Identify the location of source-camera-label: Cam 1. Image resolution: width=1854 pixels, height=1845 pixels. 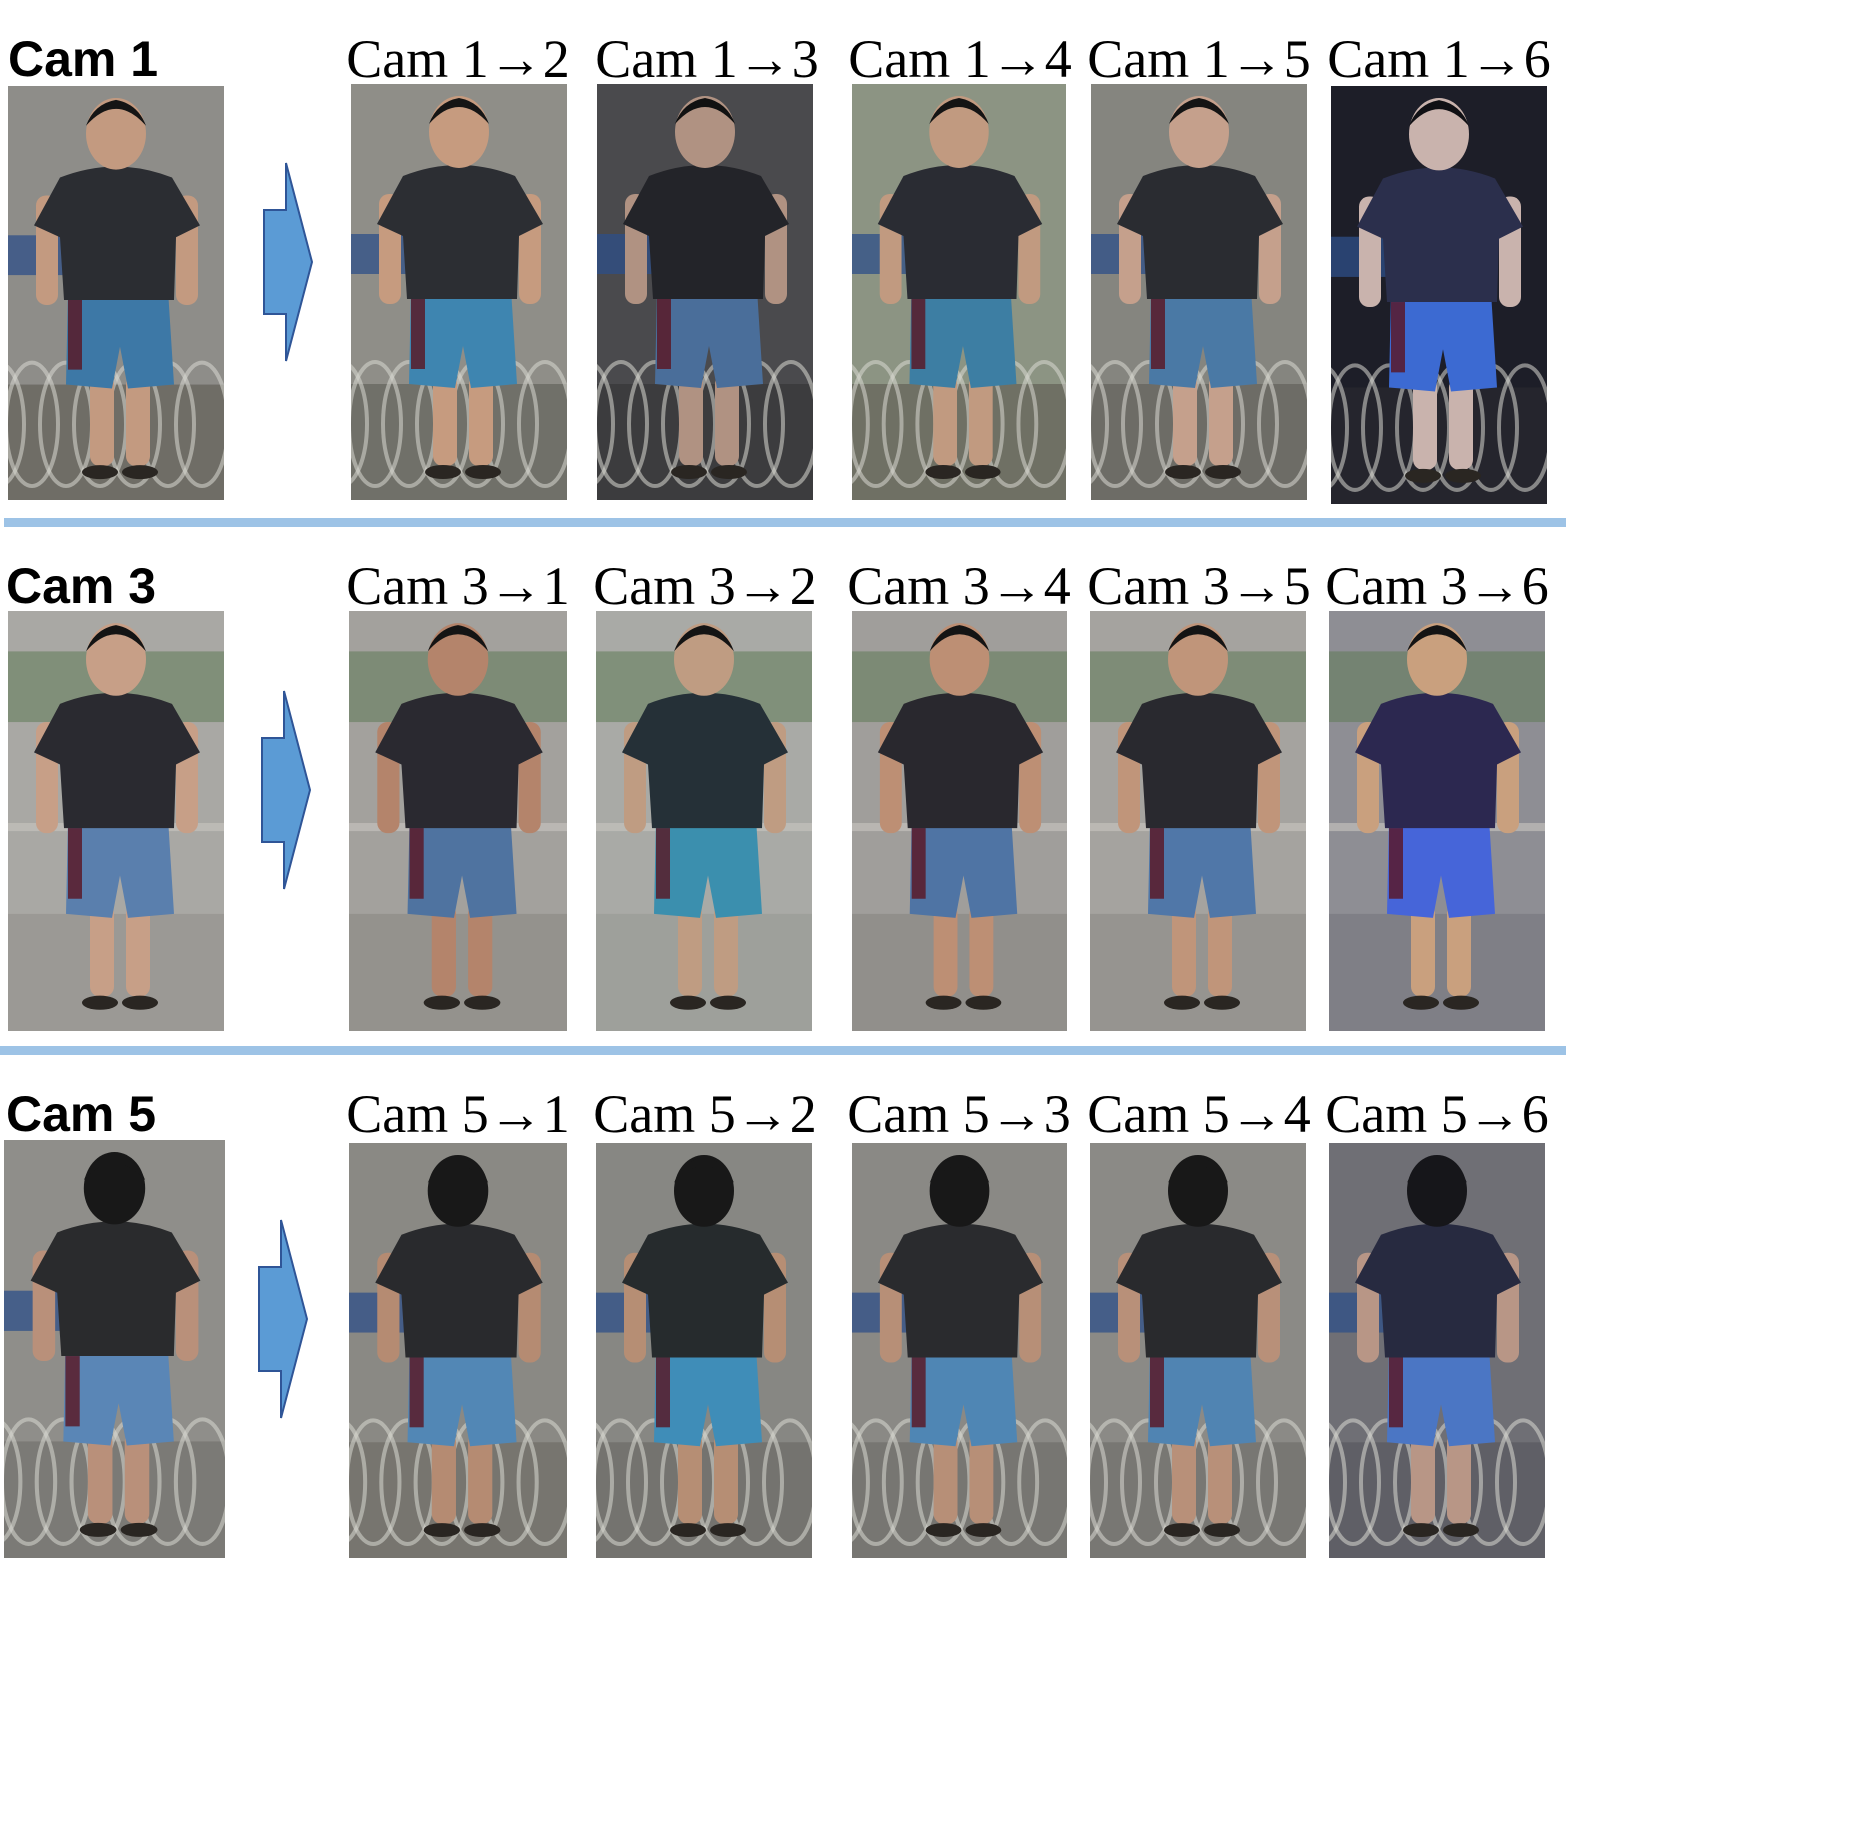
(83, 59).